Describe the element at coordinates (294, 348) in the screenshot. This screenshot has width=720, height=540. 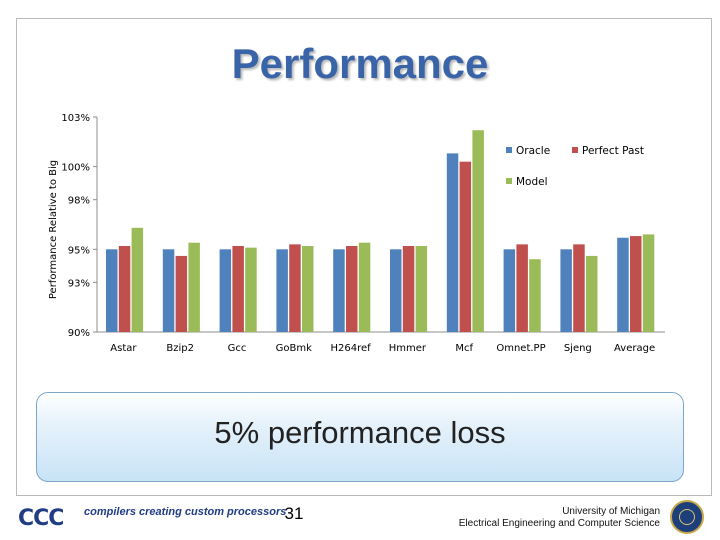
I see `x-tick-label: GoBmk` at that location.